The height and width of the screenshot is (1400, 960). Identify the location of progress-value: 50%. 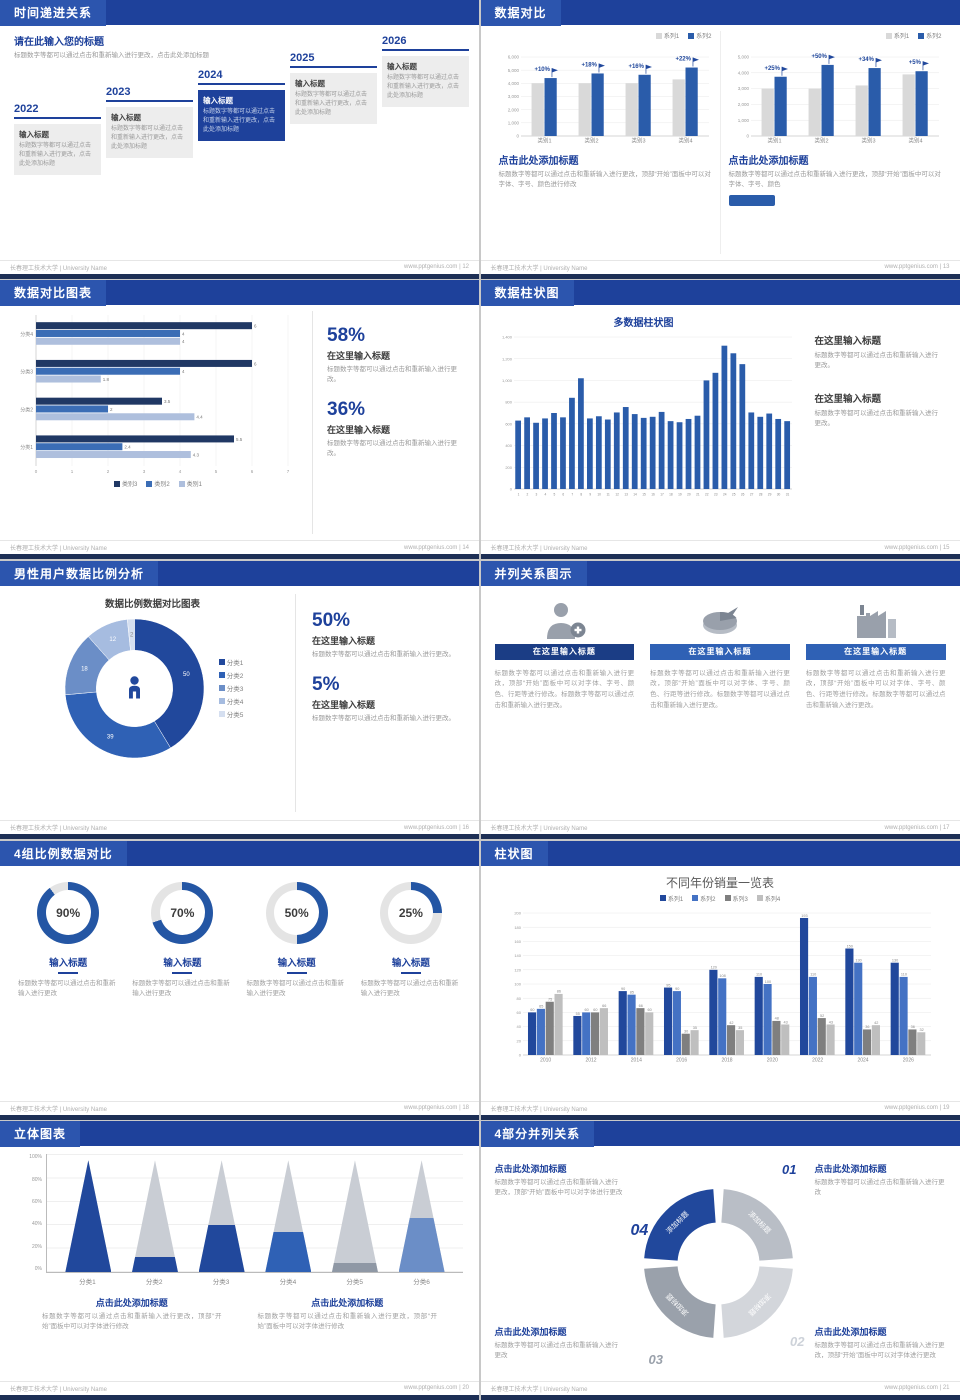
(297, 913).